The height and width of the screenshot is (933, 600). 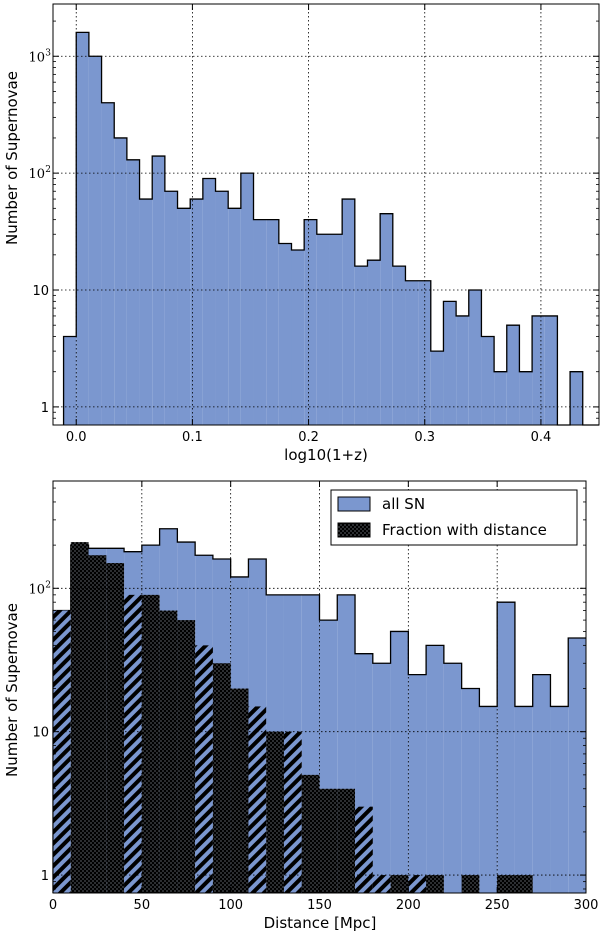 I want to click on x-tick-label: 0.0, so click(x=76, y=437).